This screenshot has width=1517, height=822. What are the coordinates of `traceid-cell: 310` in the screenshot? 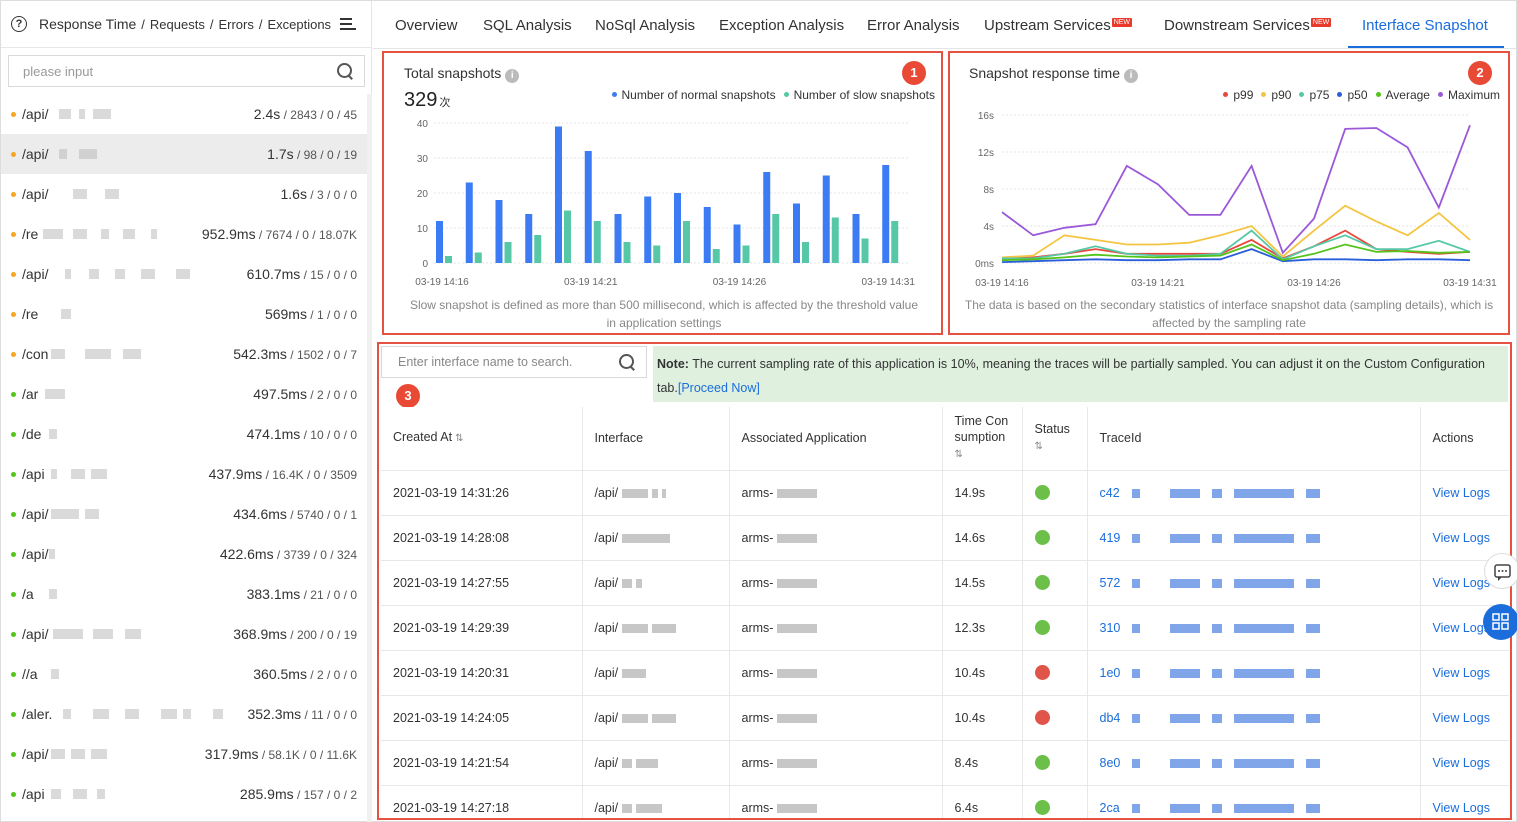 It's located at (1254, 628).